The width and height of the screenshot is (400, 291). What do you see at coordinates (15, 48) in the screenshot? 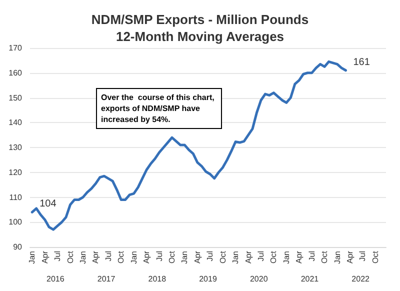
I see `y-tick-label: 170` at bounding box center [15, 48].